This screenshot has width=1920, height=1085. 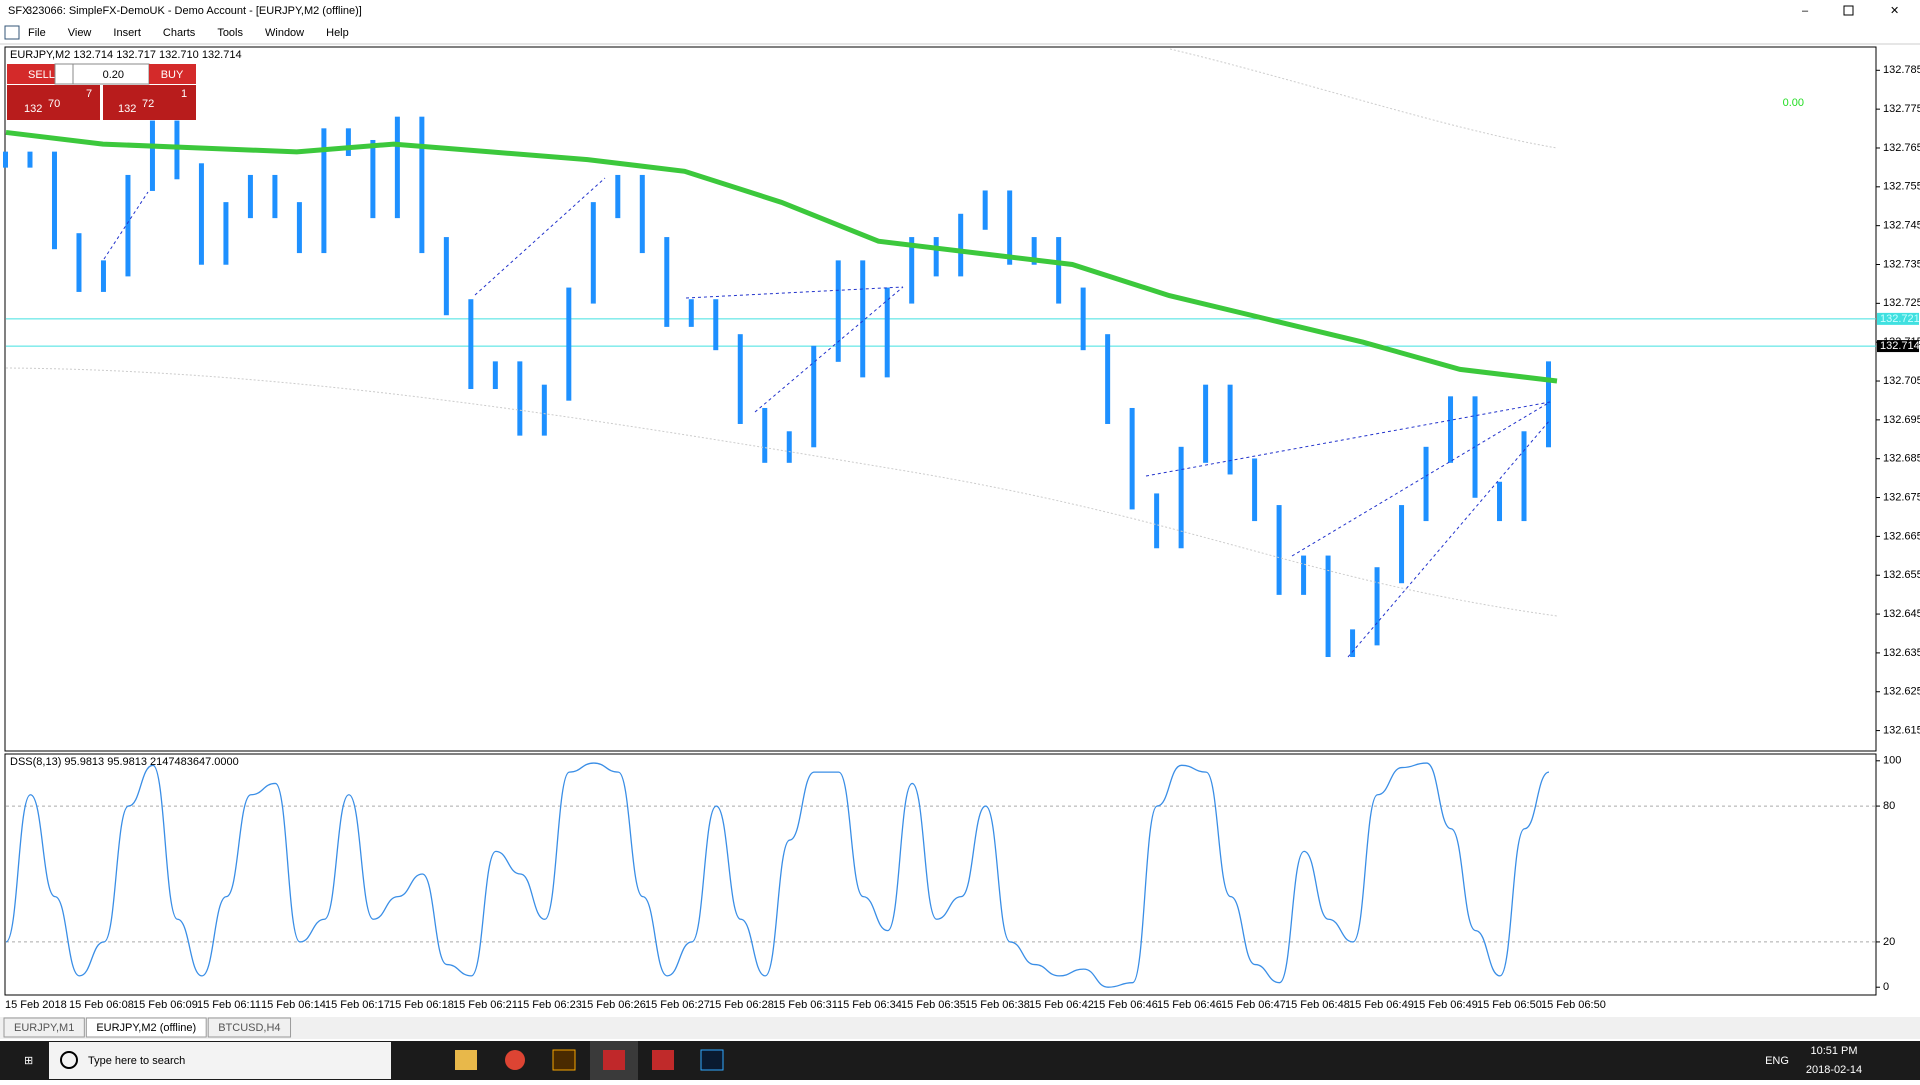 I want to click on y-tick-label: 0, so click(x=1886, y=987).